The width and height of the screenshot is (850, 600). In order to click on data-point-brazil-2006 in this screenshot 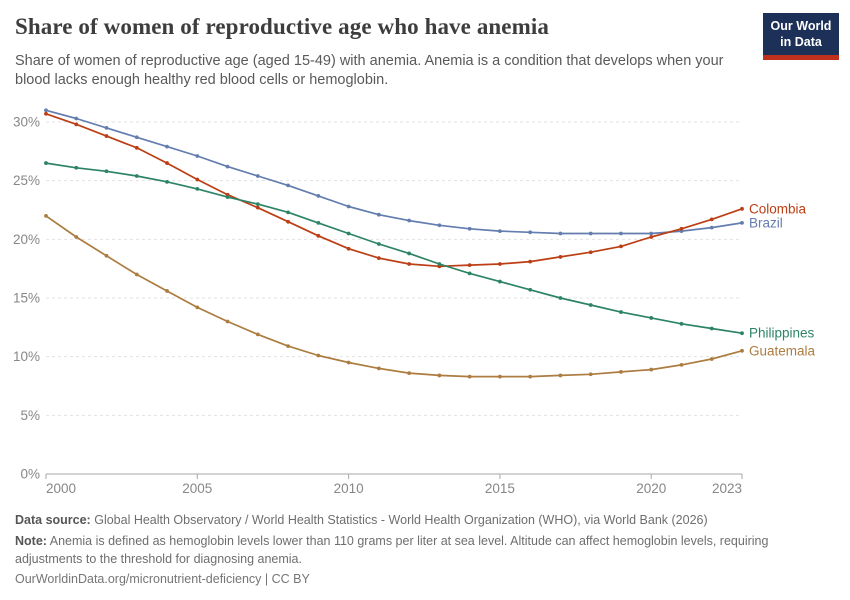, I will do `click(227, 166)`.